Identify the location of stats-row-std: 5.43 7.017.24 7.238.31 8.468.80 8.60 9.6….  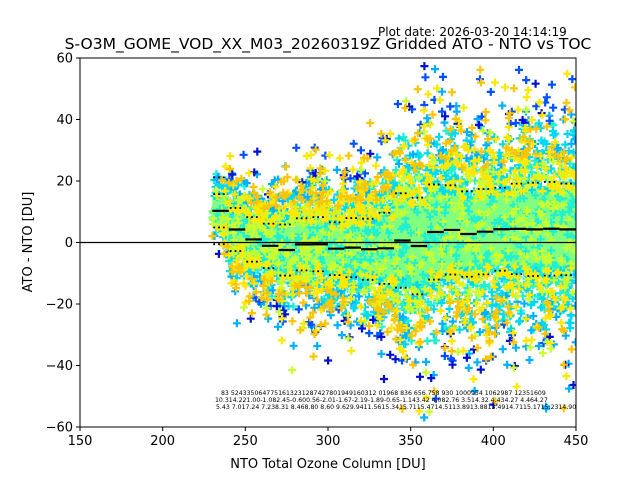
(396, 407).